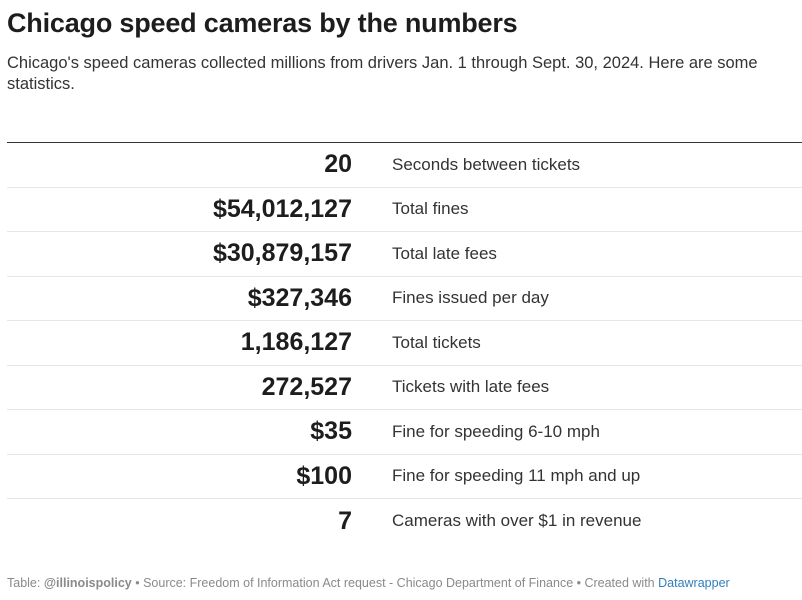 This screenshot has width=802, height=600. Describe the element at coordinates (262, 23) in the screenshot. I see `chart-title: Chicago speed cameras by the numbers` at that location.